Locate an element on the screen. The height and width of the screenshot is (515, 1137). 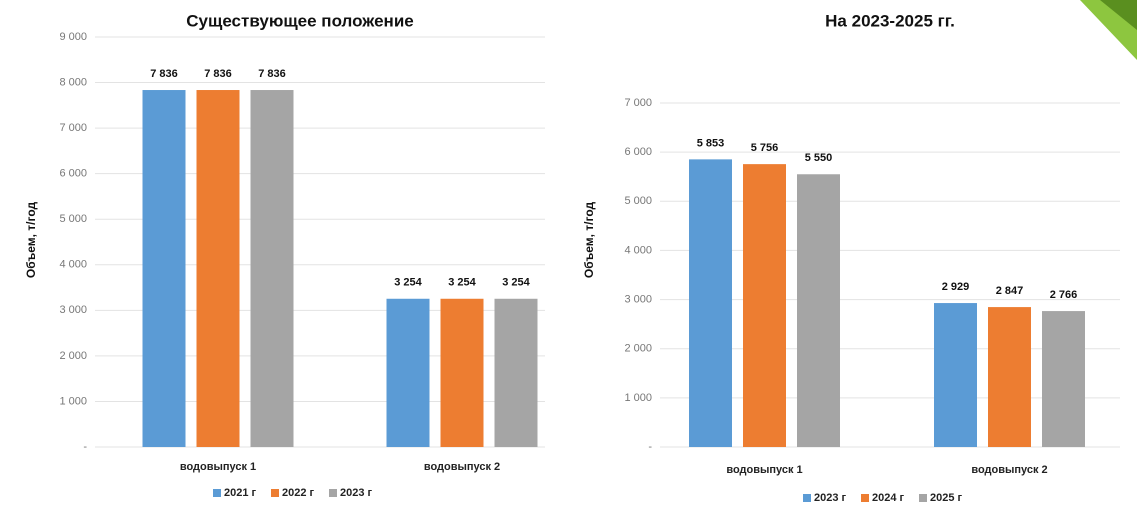
y-tick-label: 9 000 is located at coordinates (73, 37).